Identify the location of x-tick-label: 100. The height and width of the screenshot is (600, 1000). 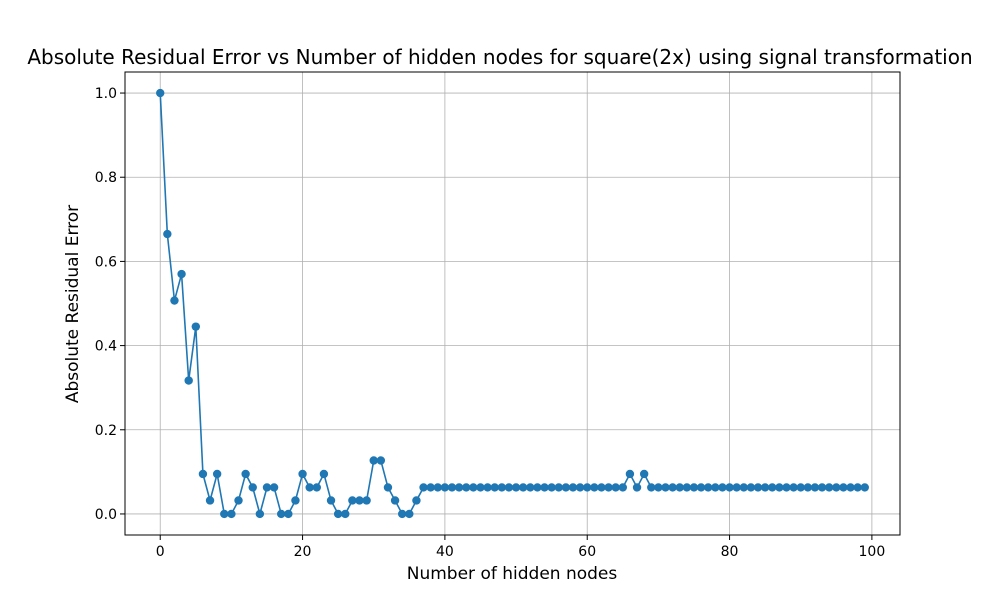
(872, 552).